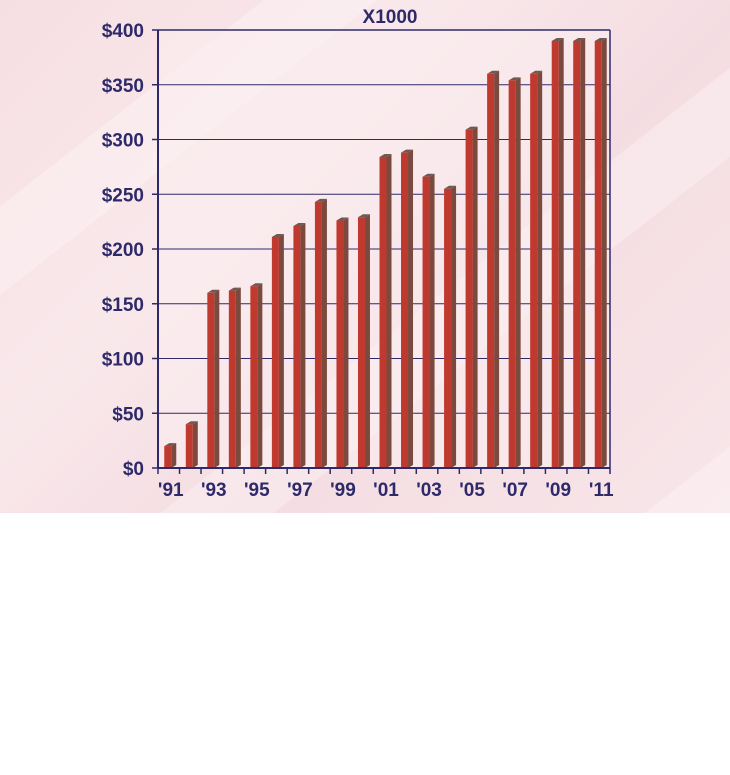  Describe the element at coordinates (214, 490) in the screenshot. I see `x-tick-label: '93` at that location.